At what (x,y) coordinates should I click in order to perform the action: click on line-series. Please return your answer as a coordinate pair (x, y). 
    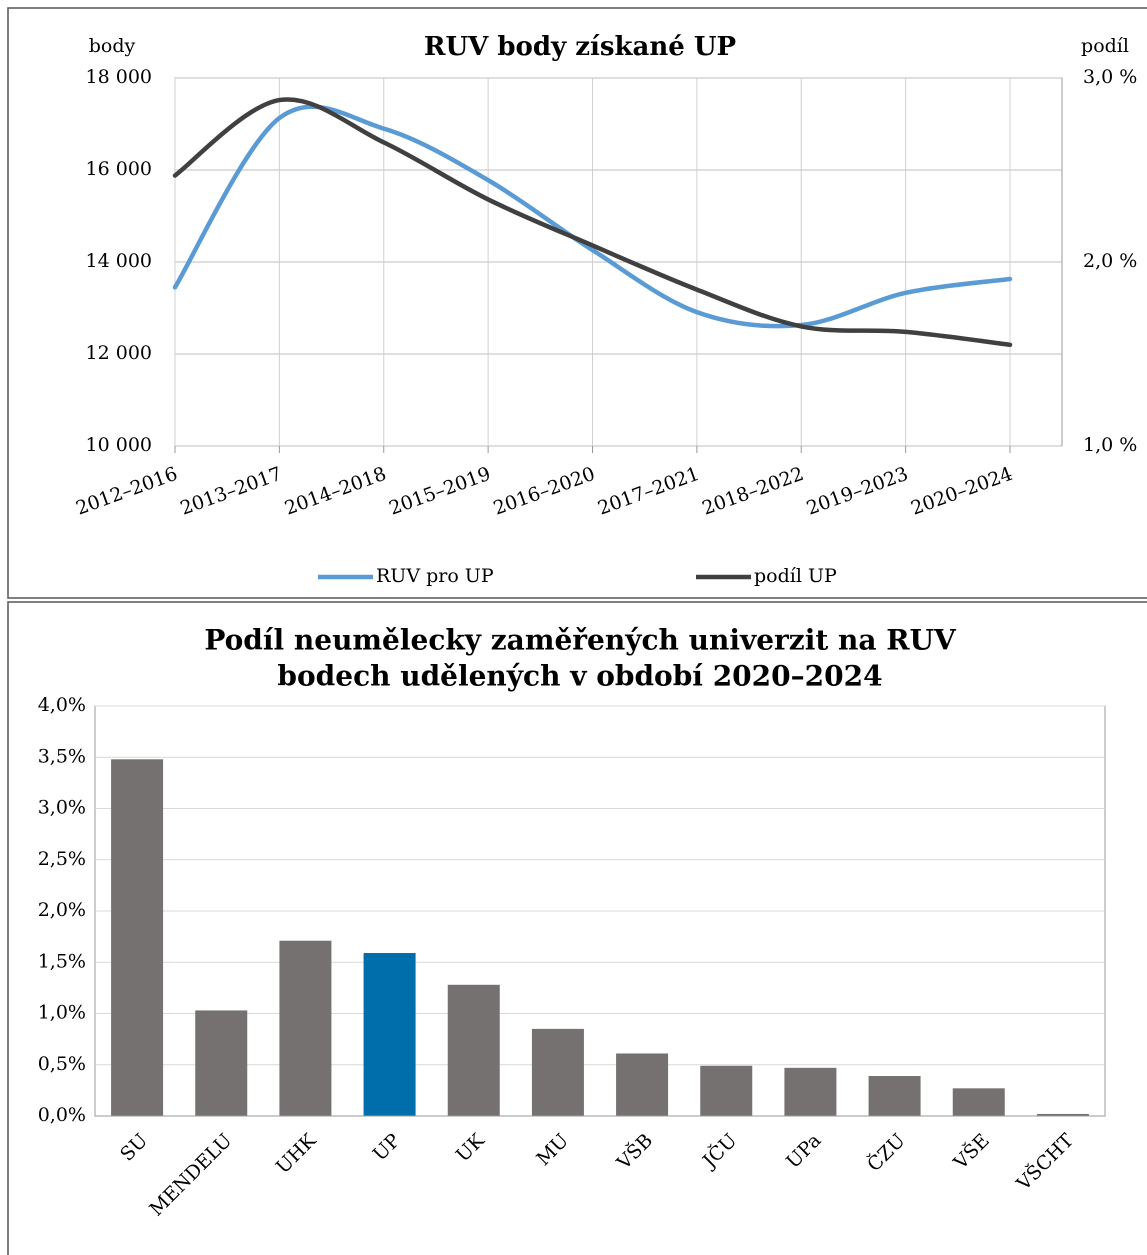
    Looking at the image, I should click on (592, 222).